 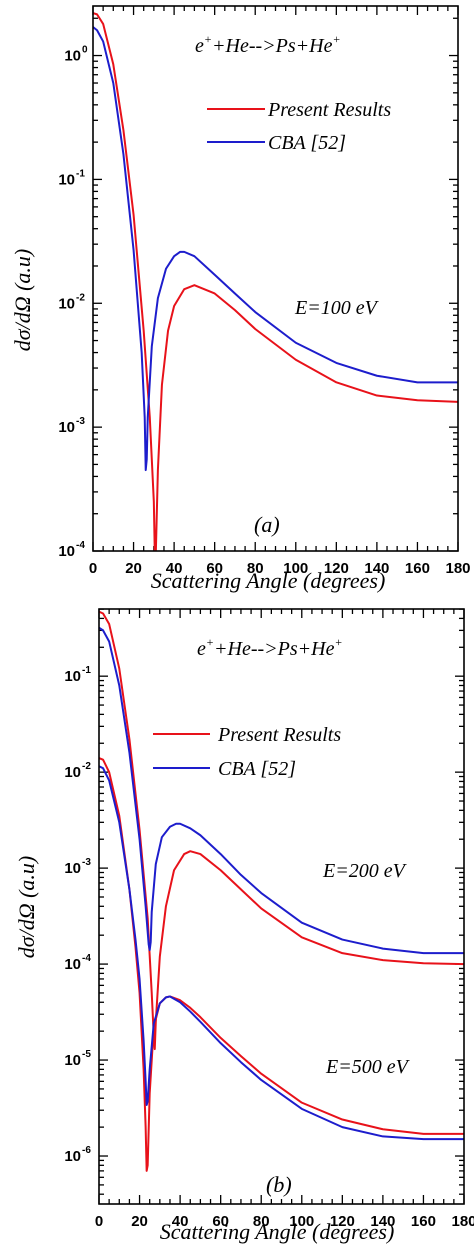 I want to click on y-tick-label-exponent: 0, so click(x=85, y=50).